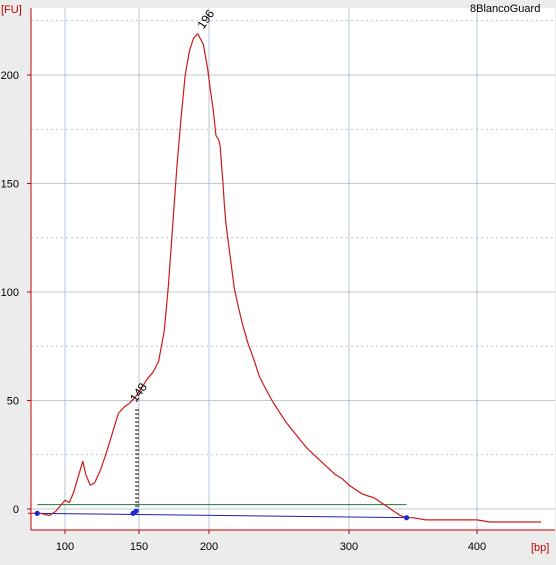 The width and height of the screenshot is (556, 565). What do you see at coordinates (209, 547) in the screenshot?
I see `x-tick-label: 200` at bounding box center [209, 547].